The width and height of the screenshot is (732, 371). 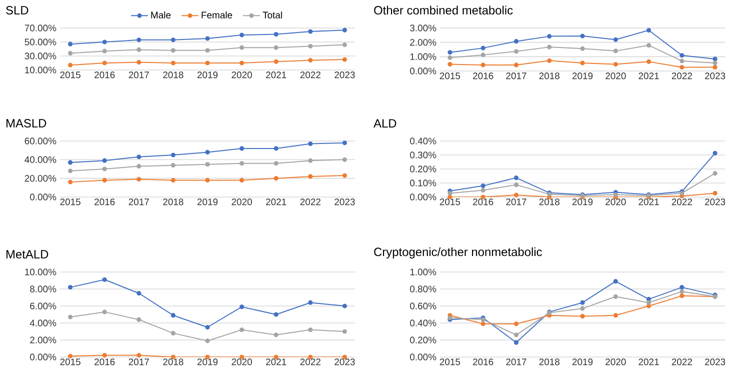 What do you see at coordinates (43, 323) in the screenshot?
I see `y-tick-label: 4.00%` at bounding box center [43, 323].